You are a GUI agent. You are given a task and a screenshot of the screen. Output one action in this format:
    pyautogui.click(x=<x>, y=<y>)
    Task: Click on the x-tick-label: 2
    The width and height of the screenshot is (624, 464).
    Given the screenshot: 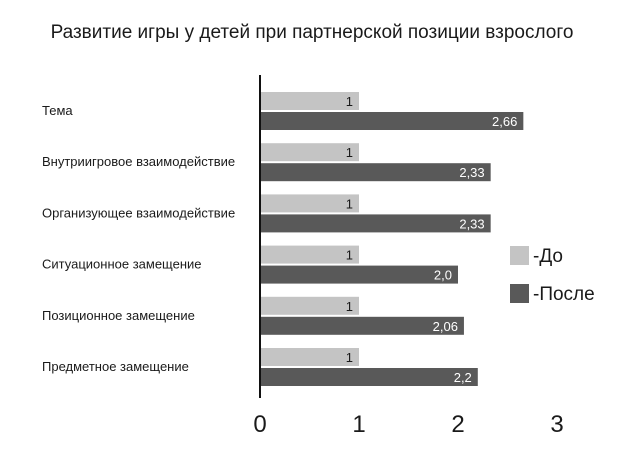 What is the action you would take?
    pyautogui.click(x=457, y=424)
    